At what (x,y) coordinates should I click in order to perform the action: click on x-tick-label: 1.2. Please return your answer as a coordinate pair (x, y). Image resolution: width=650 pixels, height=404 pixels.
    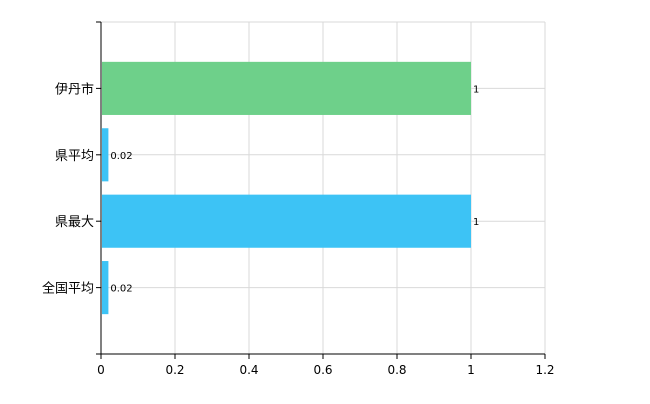
    Looking at the image, I should click on (544, 370).